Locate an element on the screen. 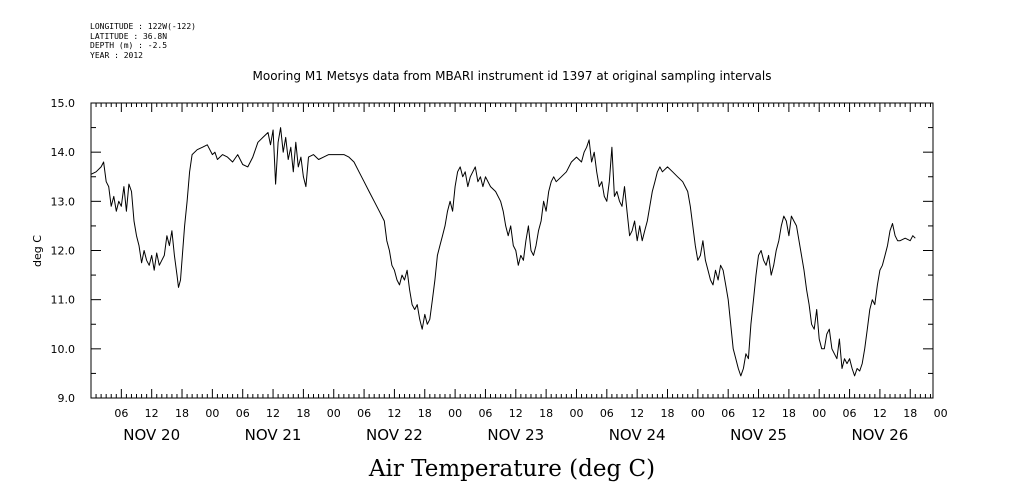  y-tick-label: 14.0 is located at coordinates (63, 152).